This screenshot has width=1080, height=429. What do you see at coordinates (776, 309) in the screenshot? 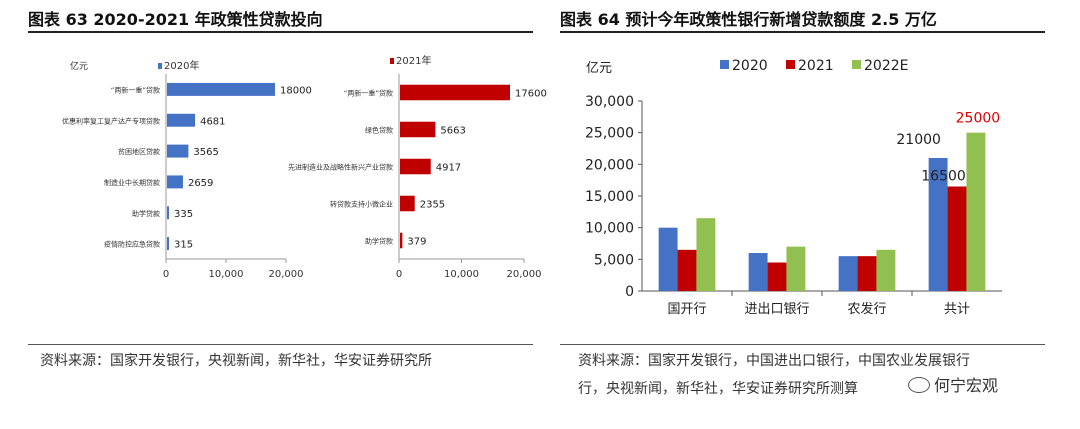
I see `c64-category-label: 进出口银行` at bounding box center [776, 309].